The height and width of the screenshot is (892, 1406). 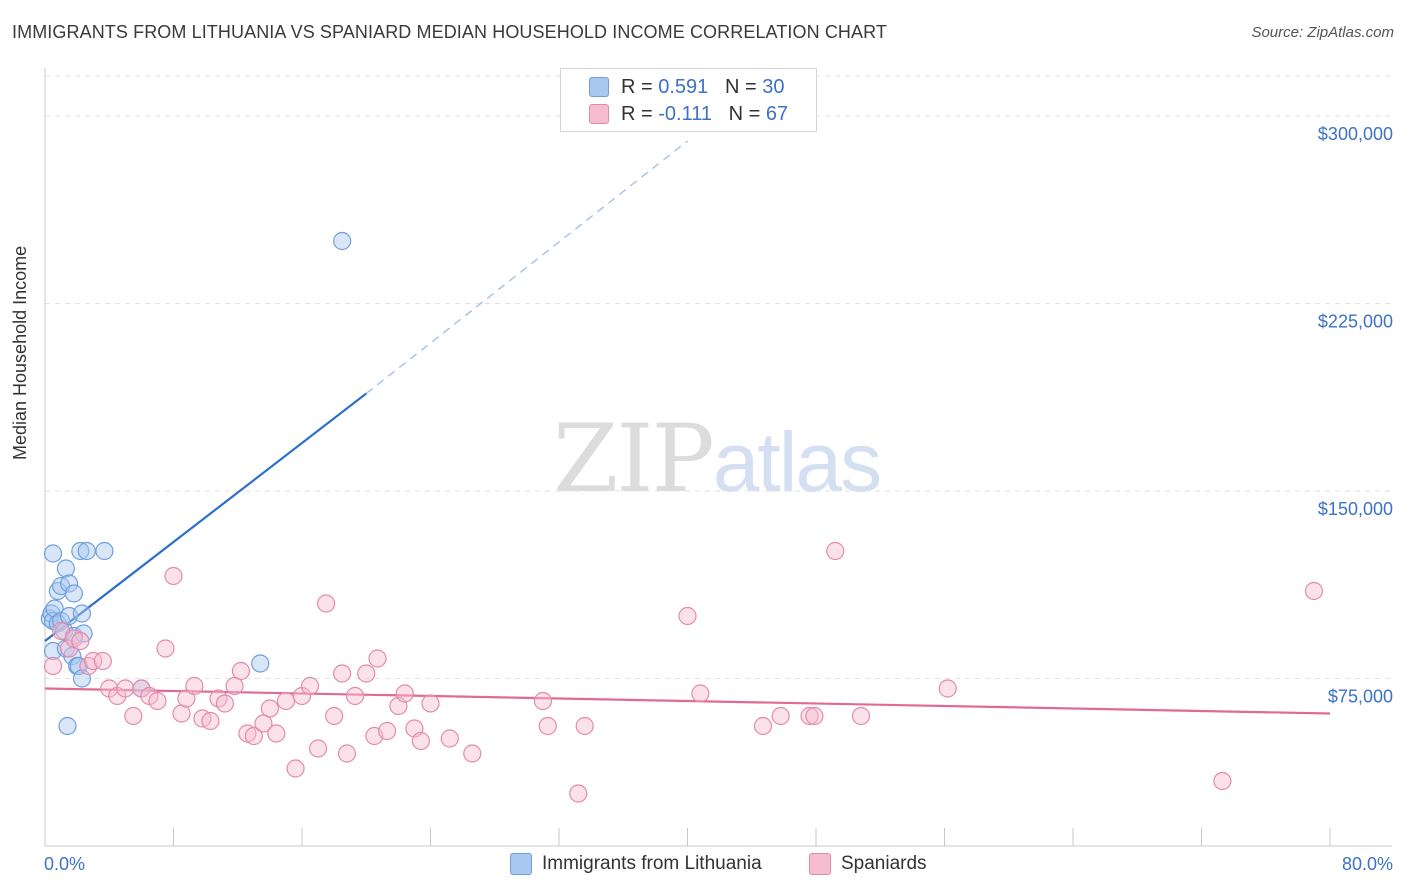 I want to click on trend-line-lithuania, so click(x=205, y=517).